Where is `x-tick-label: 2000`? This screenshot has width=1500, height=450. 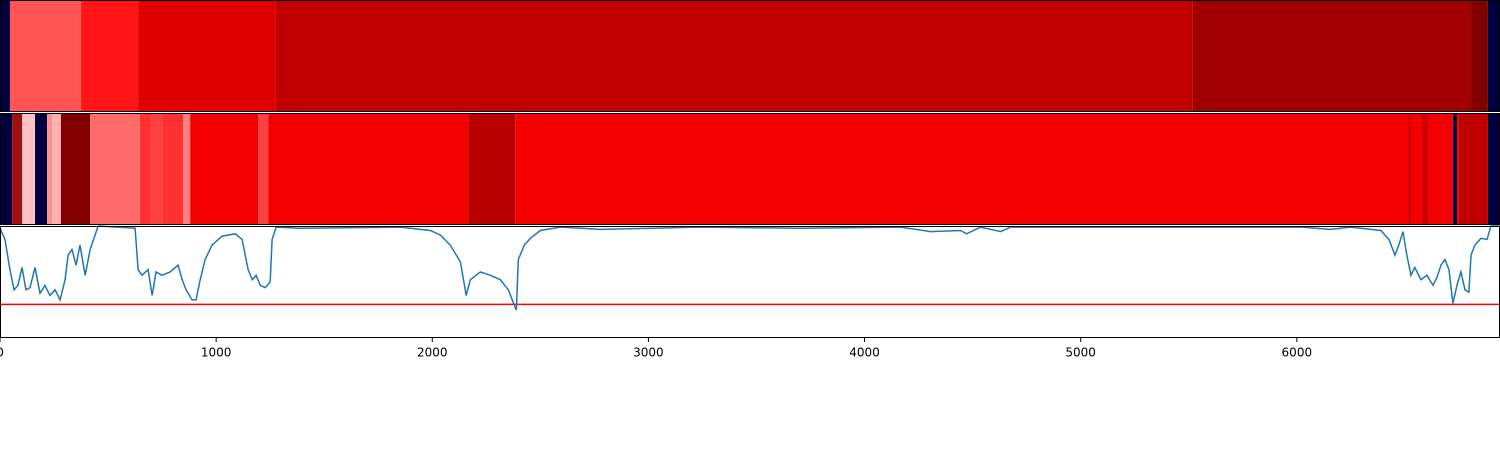 x-tick-label: 2000 is located at coordinates (432, 353).